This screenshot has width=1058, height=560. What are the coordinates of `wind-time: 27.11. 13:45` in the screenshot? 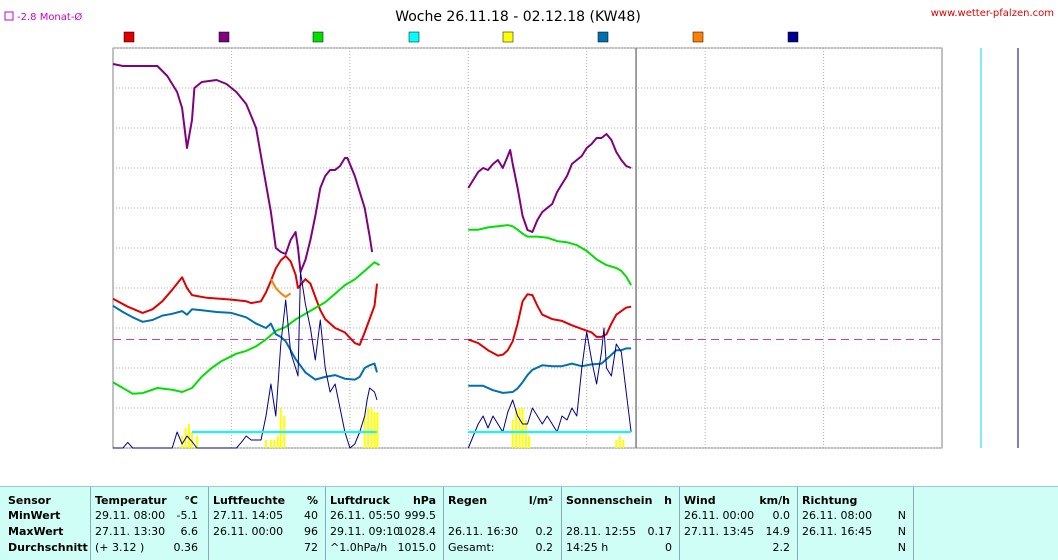 It's located at (719, 531).